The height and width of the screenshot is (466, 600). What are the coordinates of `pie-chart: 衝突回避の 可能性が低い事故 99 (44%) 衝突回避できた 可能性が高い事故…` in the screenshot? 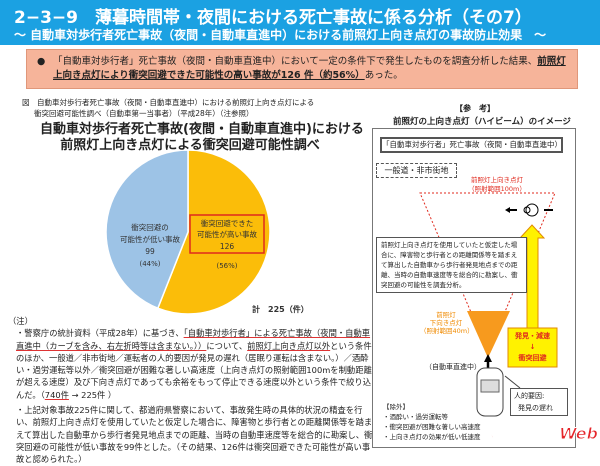 It's located at (207, 232).